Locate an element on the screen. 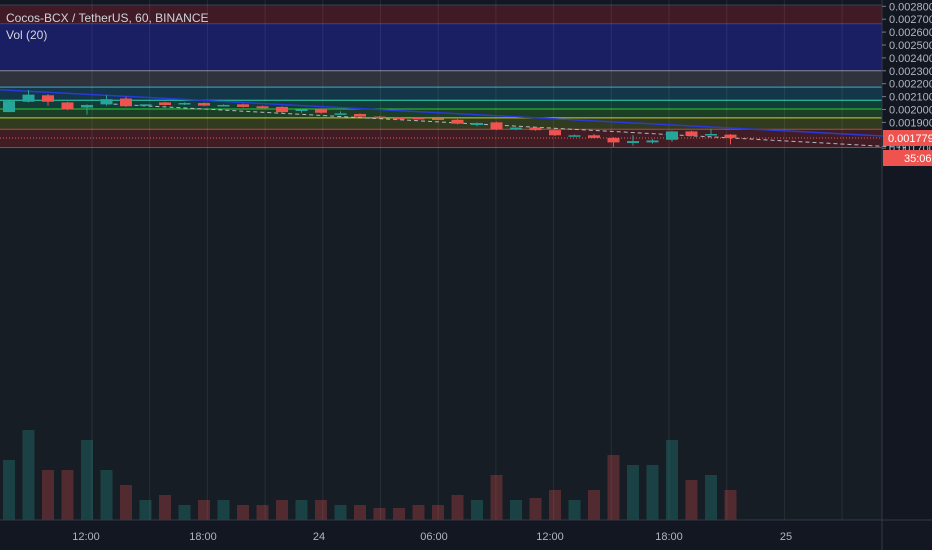 The height and width of the screenshot is (550, 932). price-tick-label: 0.002500 is located at coordinates (910, 46).